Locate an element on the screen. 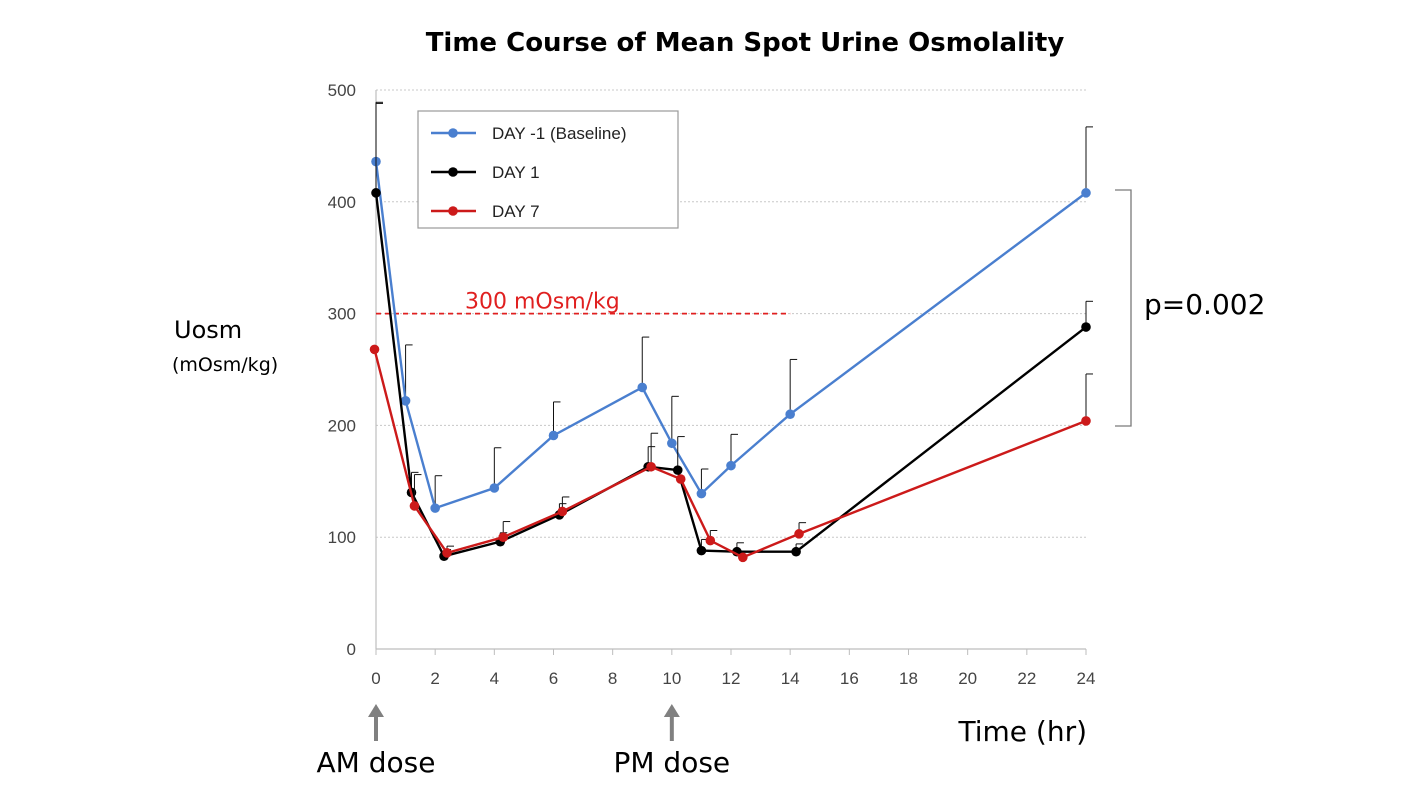 This screenshot has height=802, width=1425. y-tick-label-300: 300 is located at coordinates (342, 314).